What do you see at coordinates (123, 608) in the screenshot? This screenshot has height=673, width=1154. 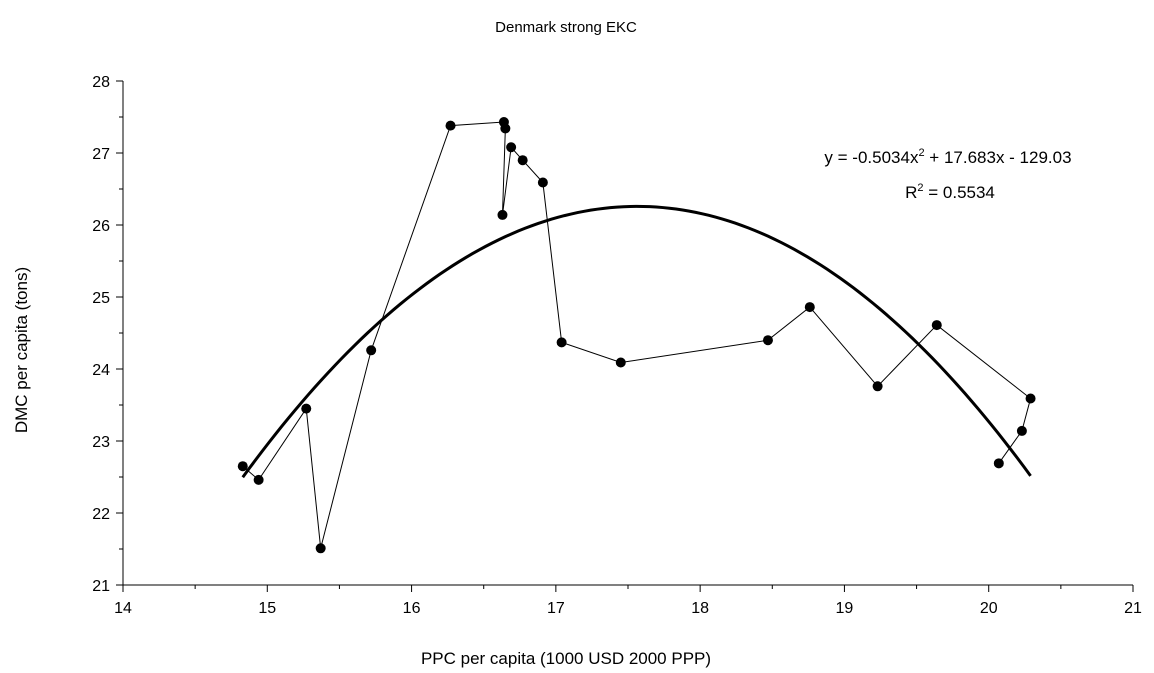 I see `x-tick-label: 14` at bounding box center [123, 608].